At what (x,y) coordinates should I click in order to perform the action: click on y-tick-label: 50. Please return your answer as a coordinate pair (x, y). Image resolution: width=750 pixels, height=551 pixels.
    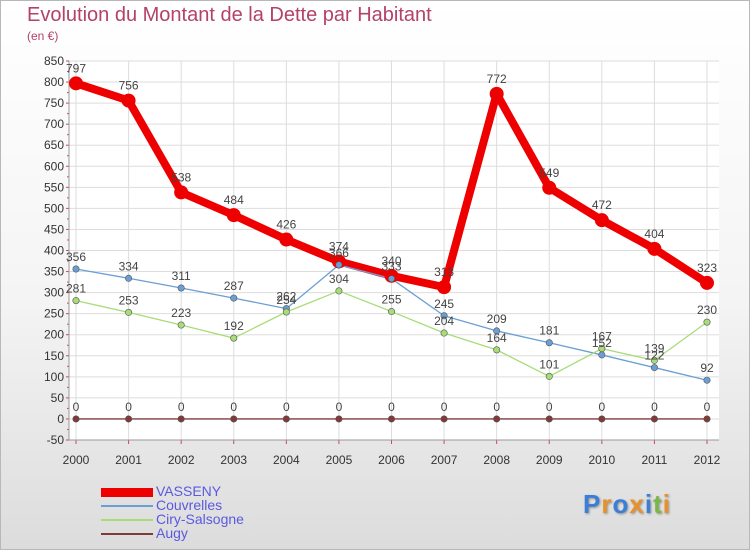
    Looking at the image, I should click on (58, 398).